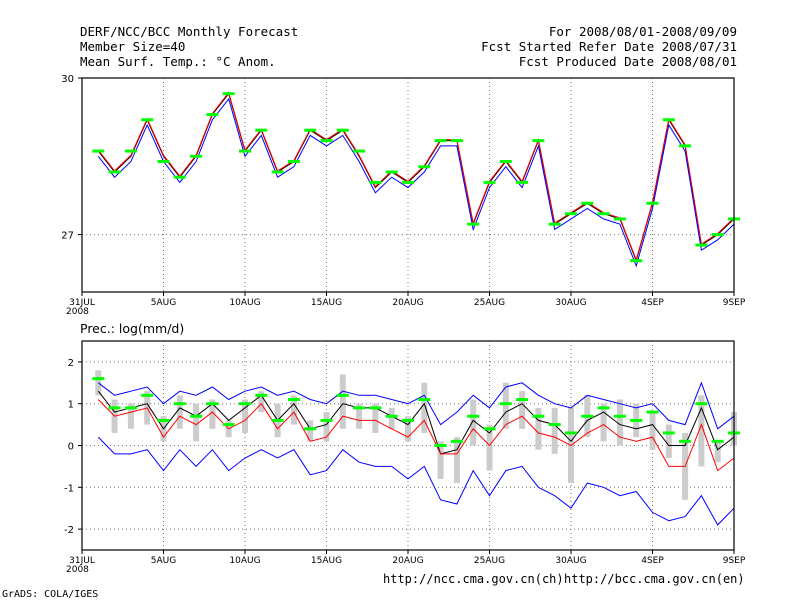 Image resolution: width=800 pixels, height=600 pixels. Describe the element at coordinates (642, 31) in the screenshot. I see `forecast-period: For 2008/08/01-2008/09/09` at that location.